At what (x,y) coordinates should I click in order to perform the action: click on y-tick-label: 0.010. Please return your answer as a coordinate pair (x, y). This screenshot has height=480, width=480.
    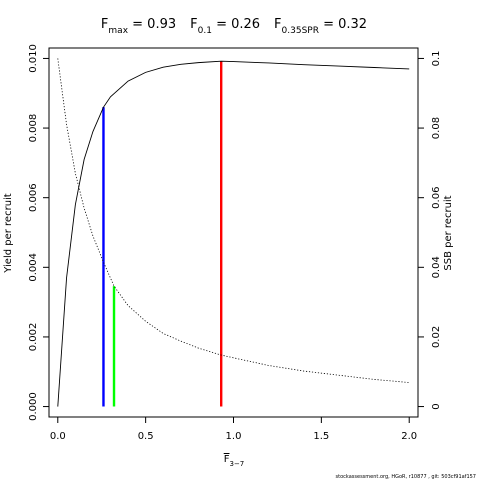
    Looking at the image, I should click on (33, 58).